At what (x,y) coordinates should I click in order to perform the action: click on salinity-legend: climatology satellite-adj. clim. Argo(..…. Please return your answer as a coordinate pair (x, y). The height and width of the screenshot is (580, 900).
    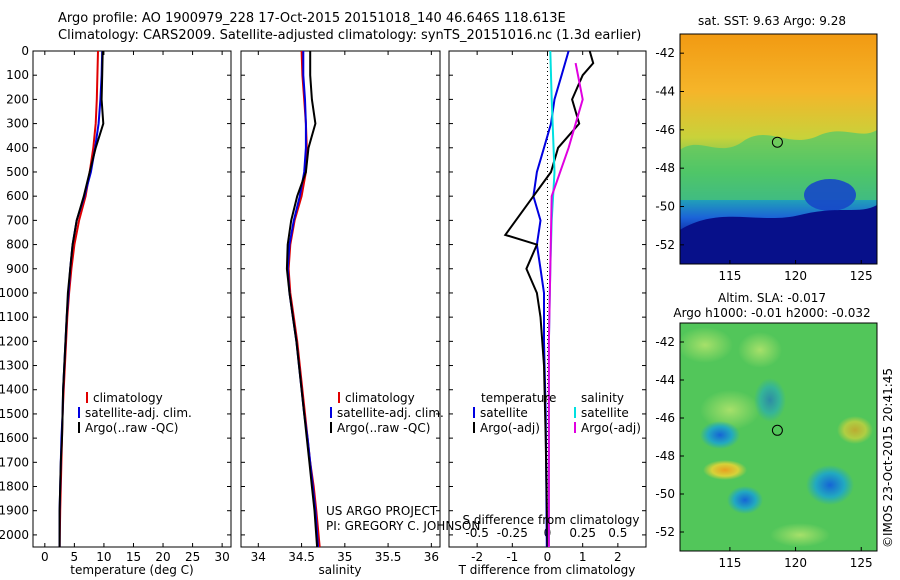
    Looking at the image, I should click on (387, 413).